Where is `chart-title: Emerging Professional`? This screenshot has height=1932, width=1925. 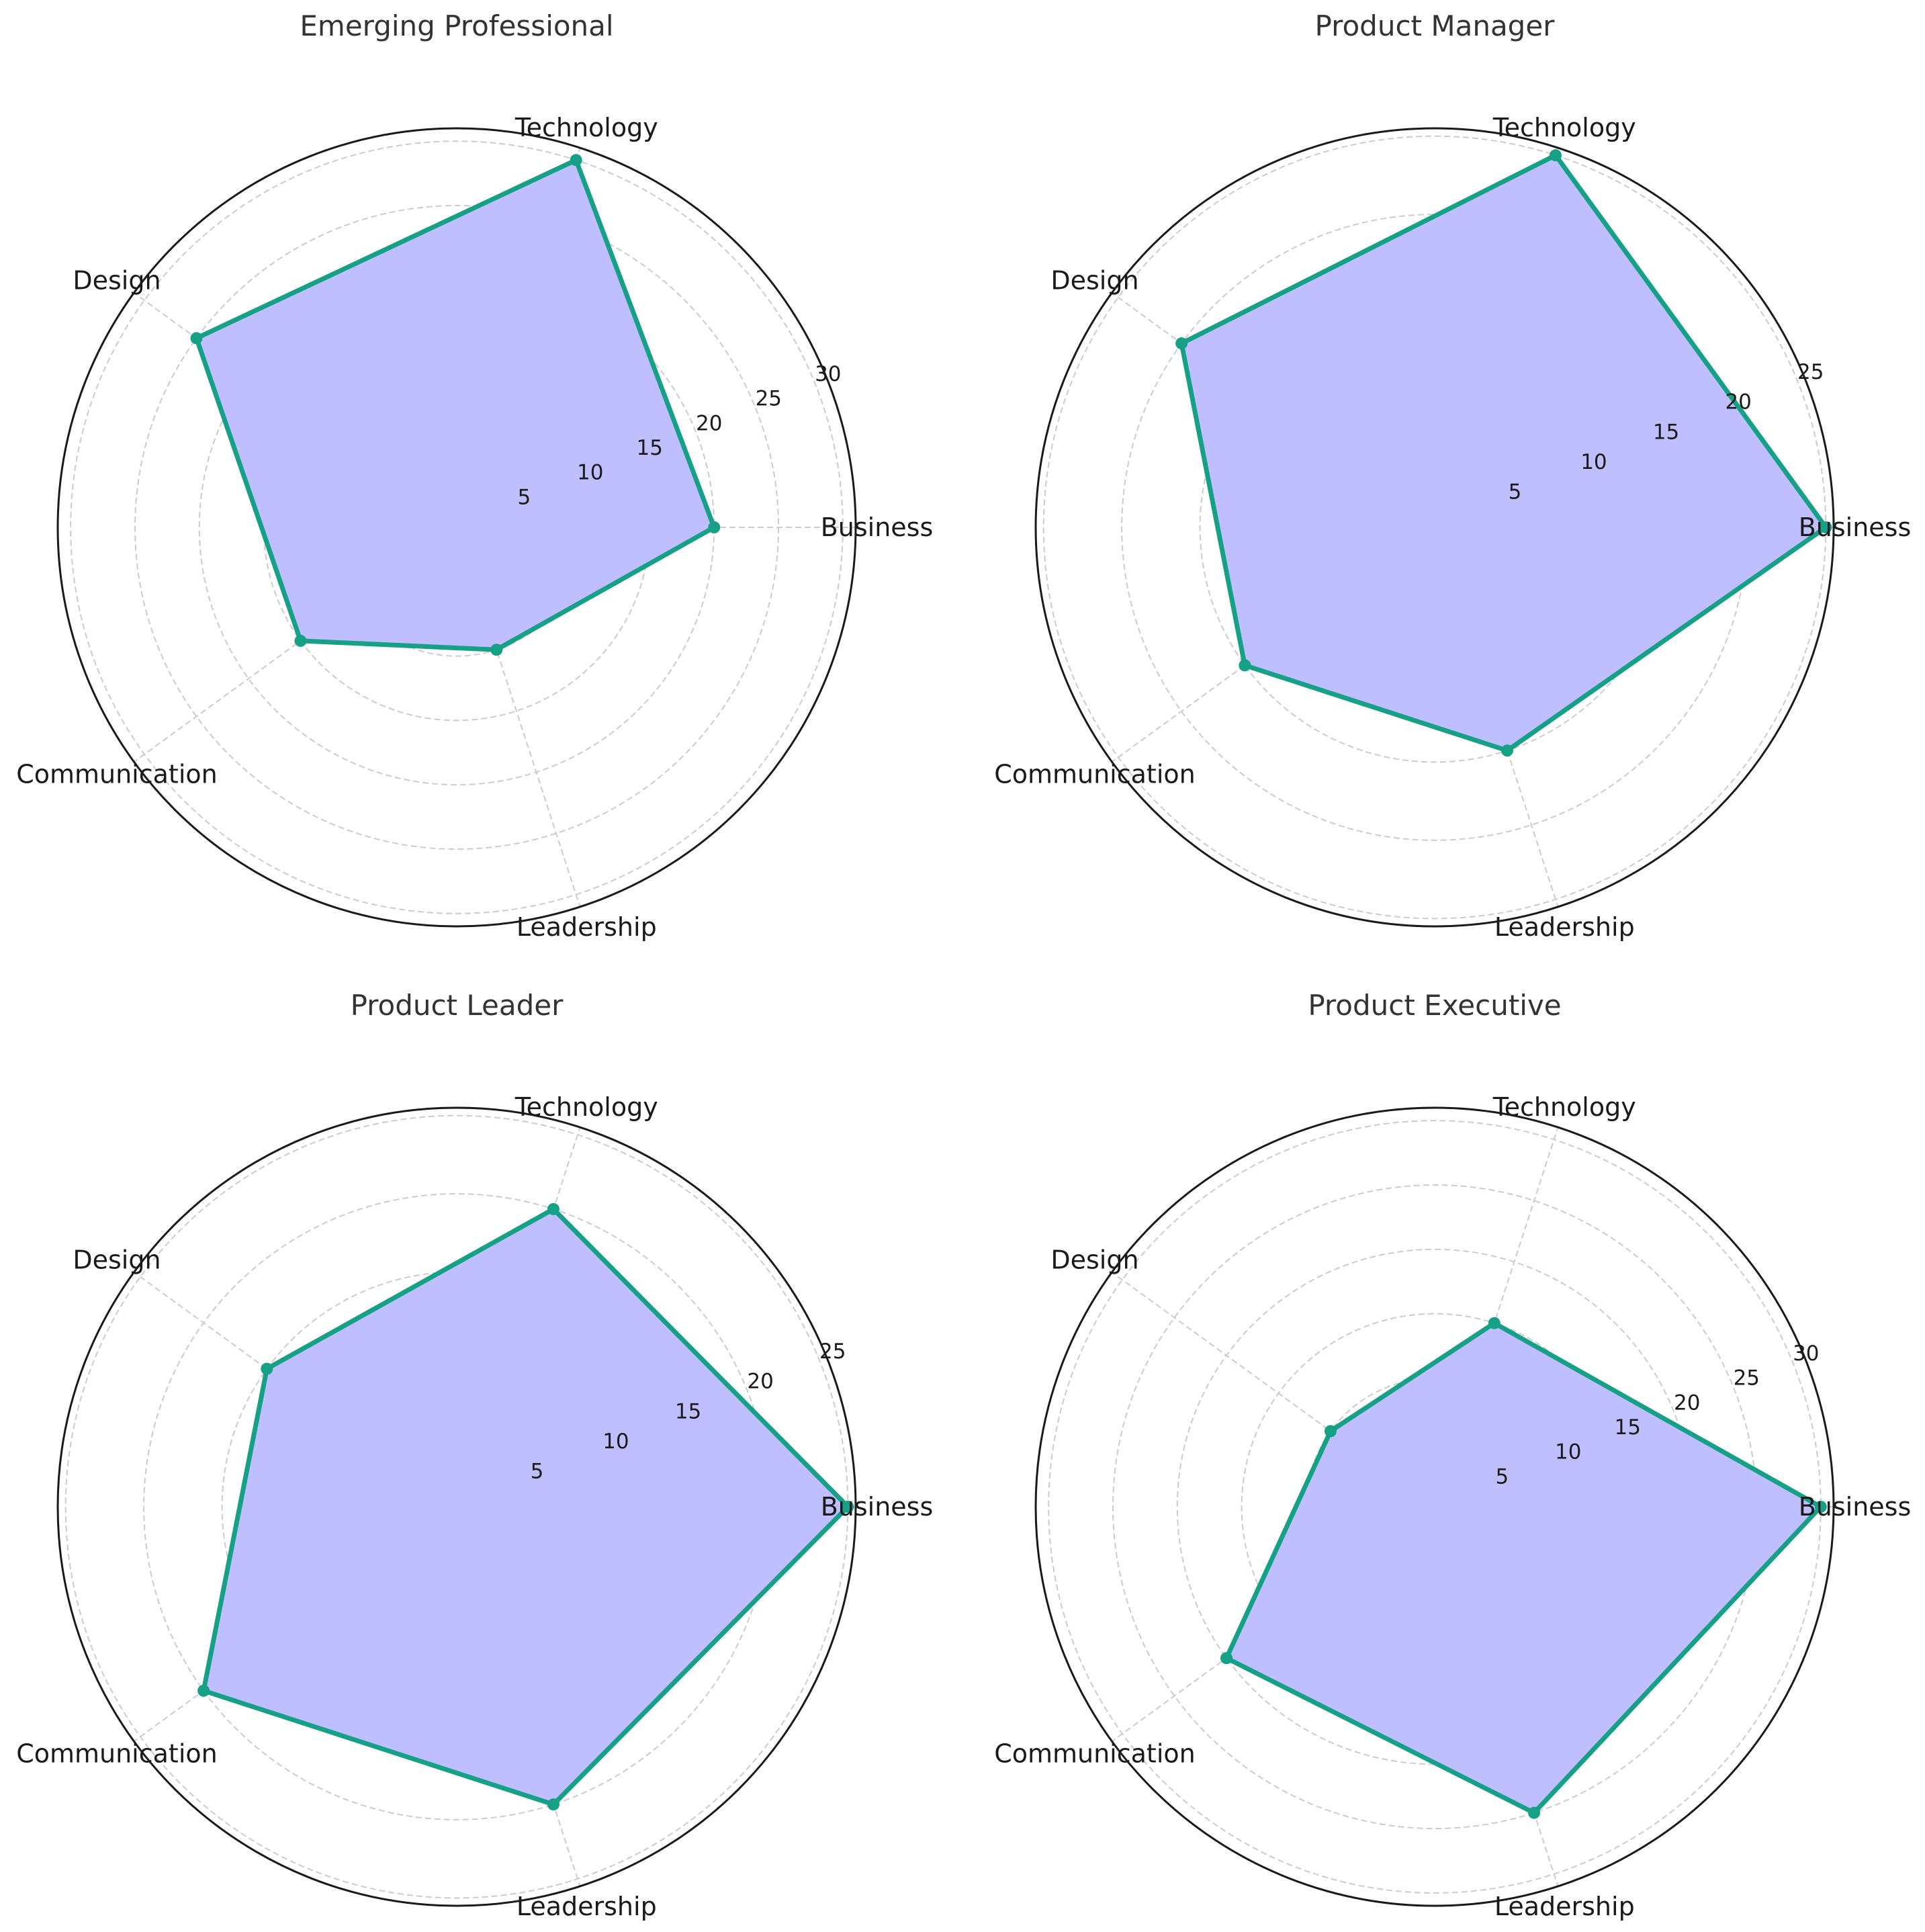
chart-title: Emerging Professional is located at coordinates (456, 26).